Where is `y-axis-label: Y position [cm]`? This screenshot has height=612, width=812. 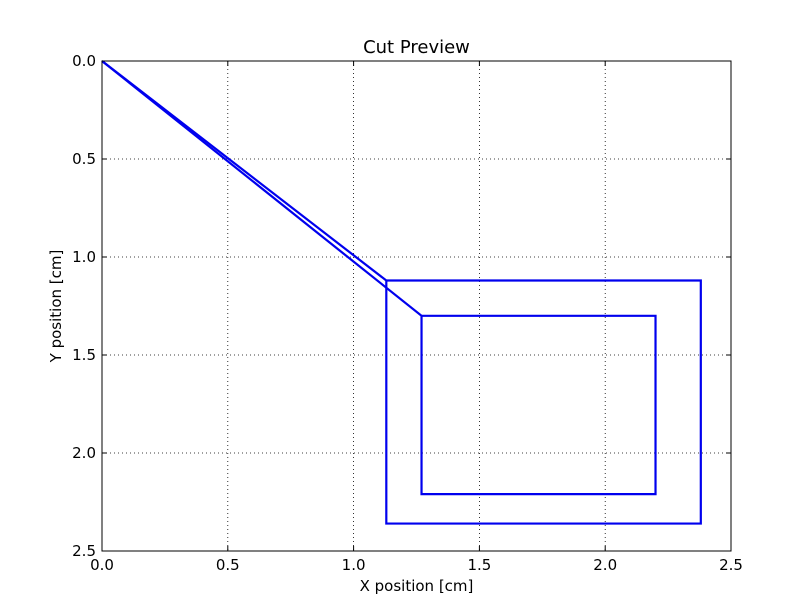
y-axis-label: Y position [cm] is located at coordinates (56, 307).